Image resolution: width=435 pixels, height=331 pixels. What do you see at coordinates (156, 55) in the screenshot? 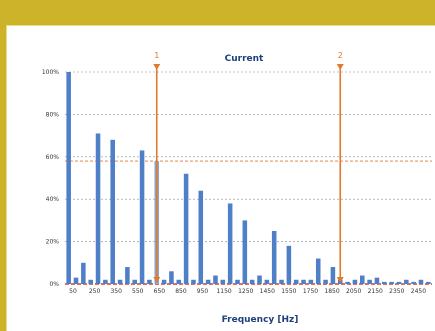
I see `cursor-label: 1` at bounding box center [156, 55].